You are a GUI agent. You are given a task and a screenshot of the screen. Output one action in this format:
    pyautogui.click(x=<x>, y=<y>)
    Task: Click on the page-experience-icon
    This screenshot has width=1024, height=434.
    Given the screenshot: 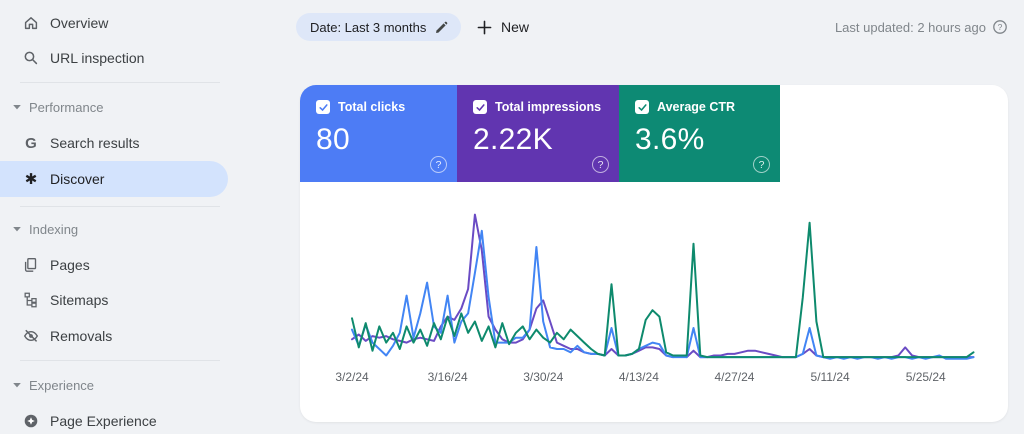 What is the action you would take?
    pyautogui.click(x=31, y=421)
    